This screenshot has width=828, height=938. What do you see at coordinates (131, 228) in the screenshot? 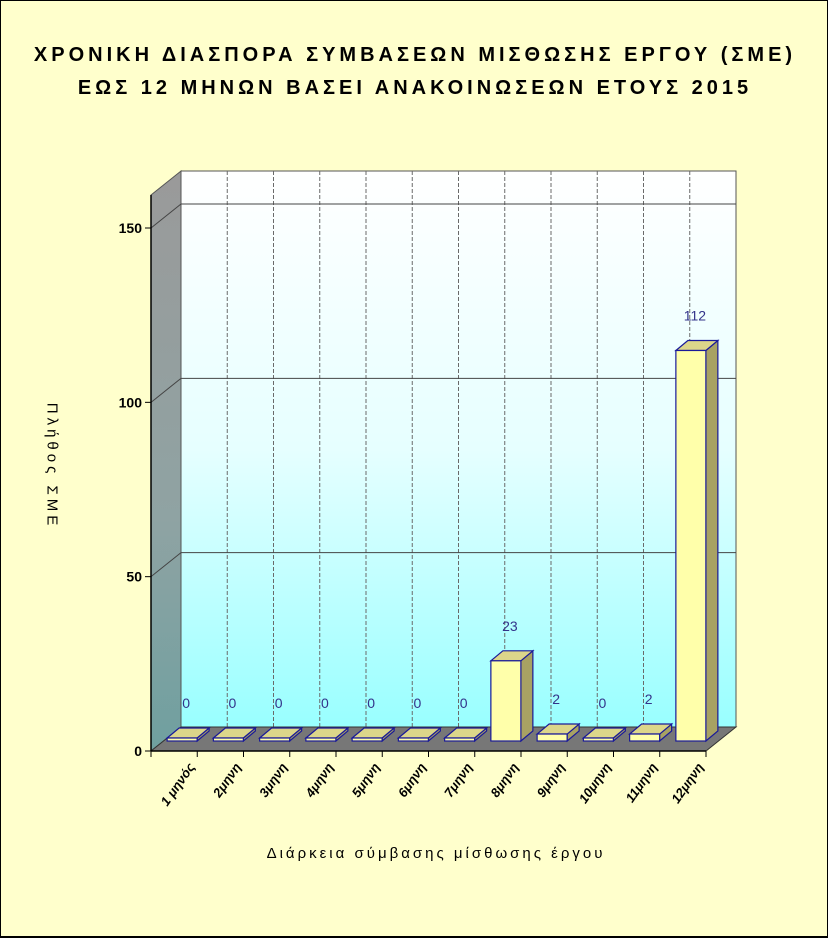
I see `y-tick-label: 150` at bounding box center [131, 228].